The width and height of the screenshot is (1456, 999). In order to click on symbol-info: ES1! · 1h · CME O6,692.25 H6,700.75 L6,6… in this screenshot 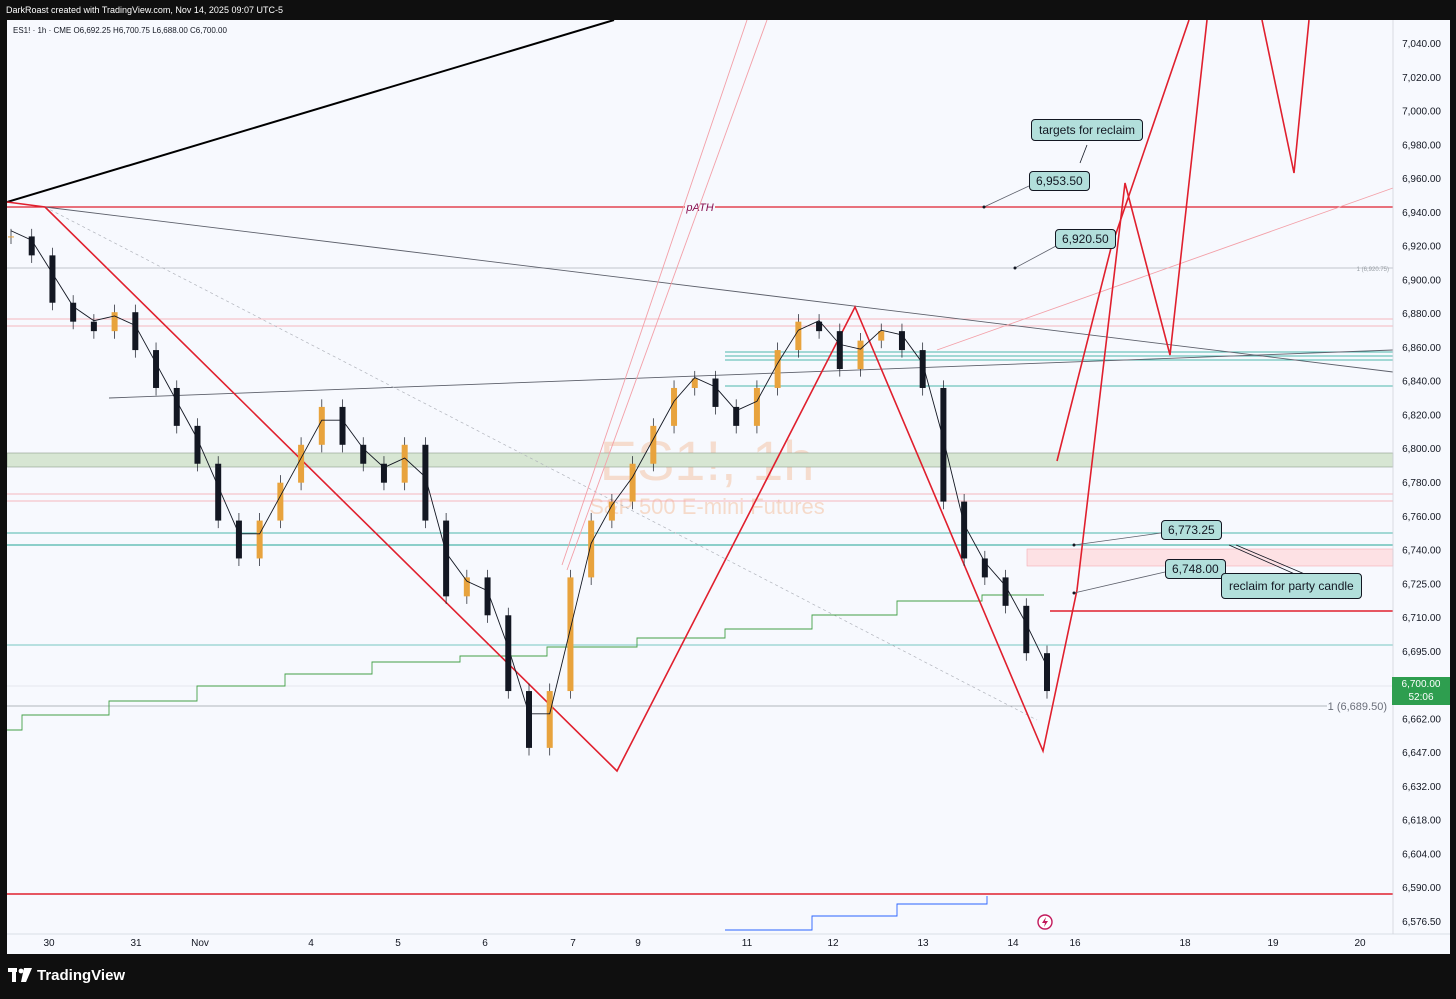, I will do `click(120, 30)`.